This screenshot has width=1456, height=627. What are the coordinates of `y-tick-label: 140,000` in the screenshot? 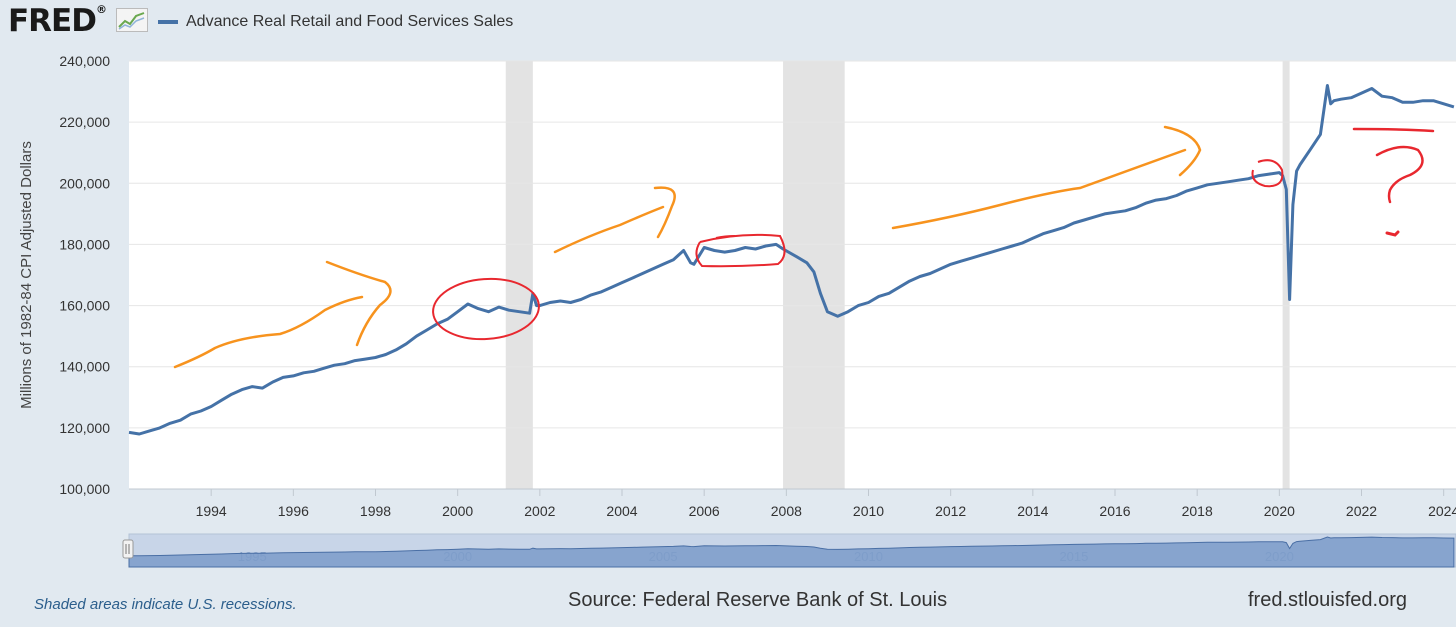 It's located at (84, 367).